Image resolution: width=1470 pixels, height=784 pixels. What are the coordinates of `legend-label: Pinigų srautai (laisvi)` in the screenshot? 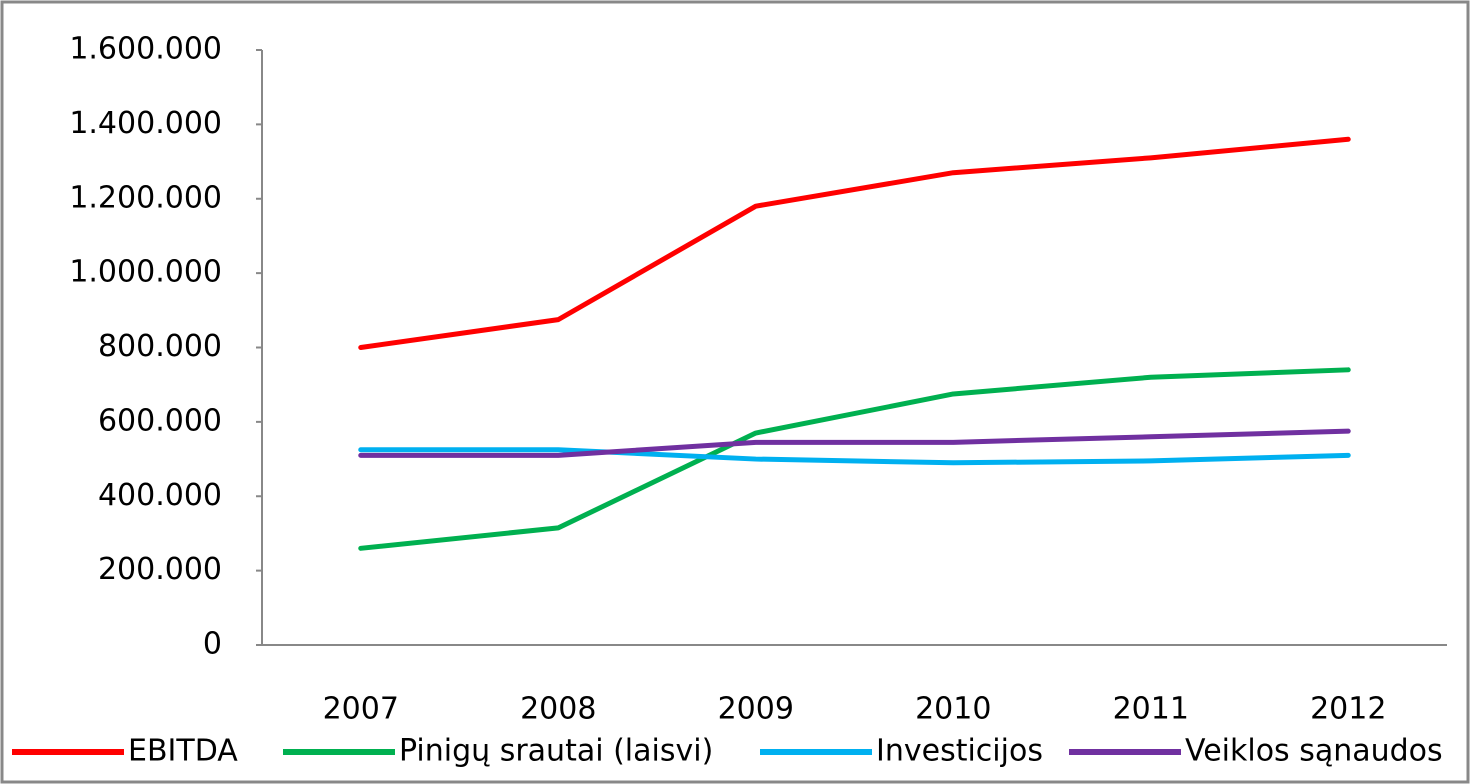 It's located at (556, 751).